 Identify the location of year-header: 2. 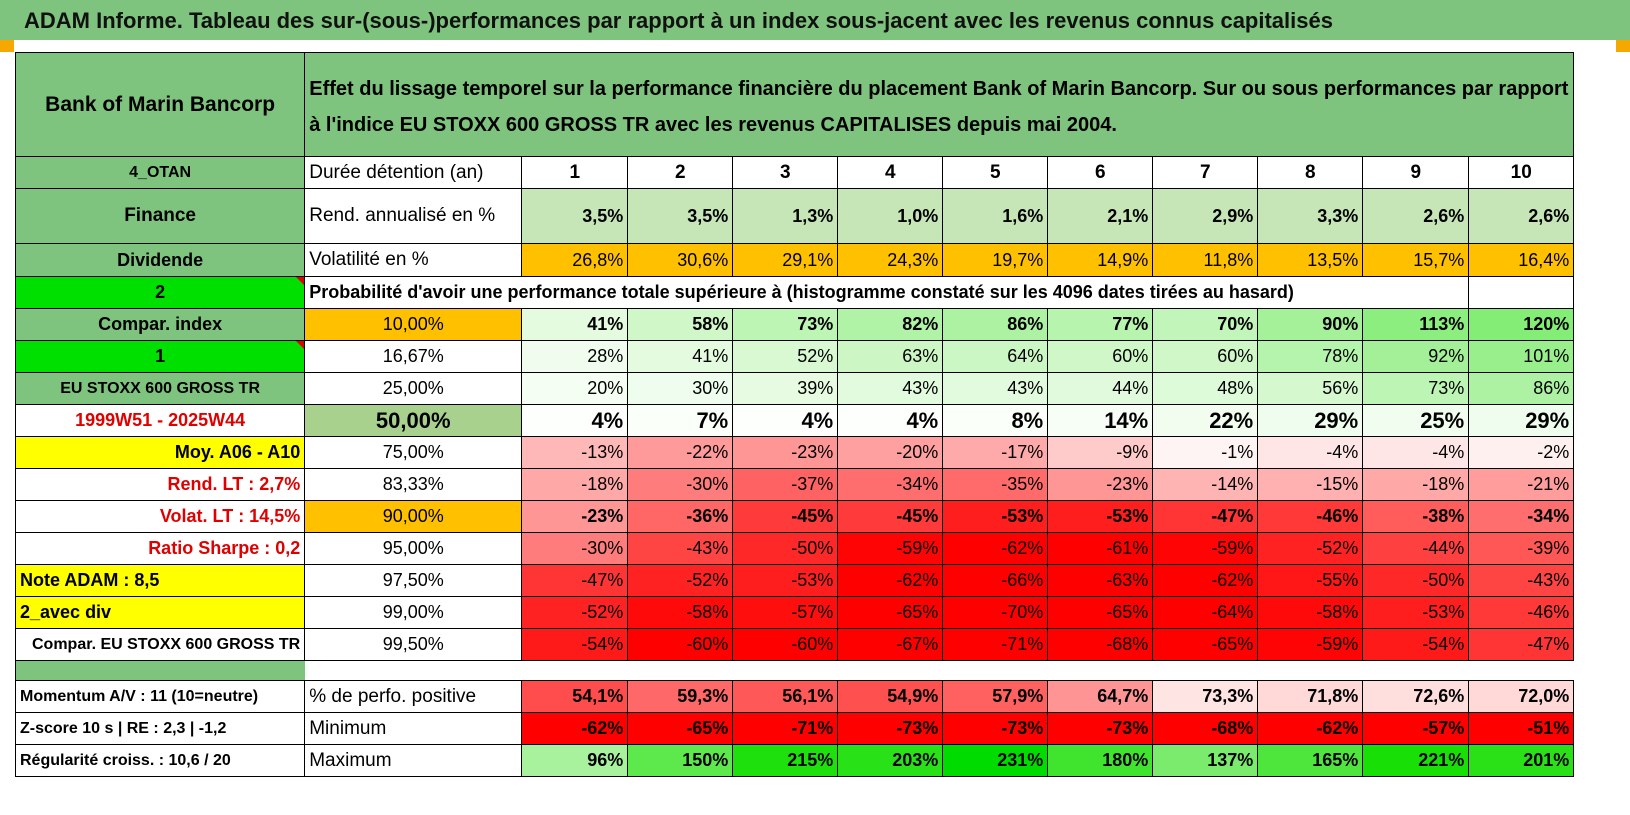
(680, 172).